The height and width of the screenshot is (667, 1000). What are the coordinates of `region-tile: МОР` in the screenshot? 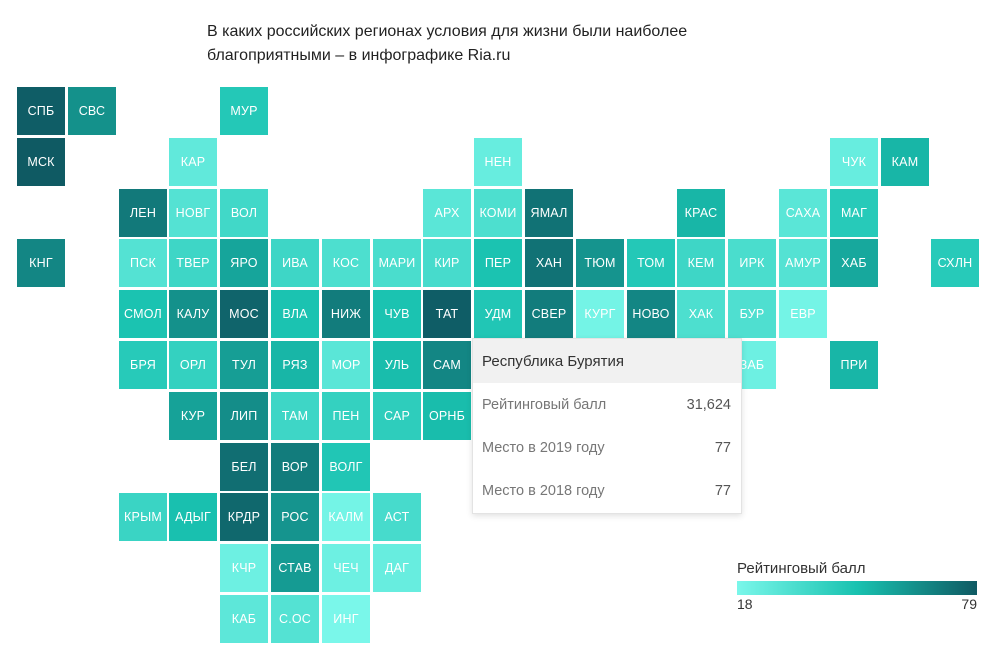 It's located at (346, 365).